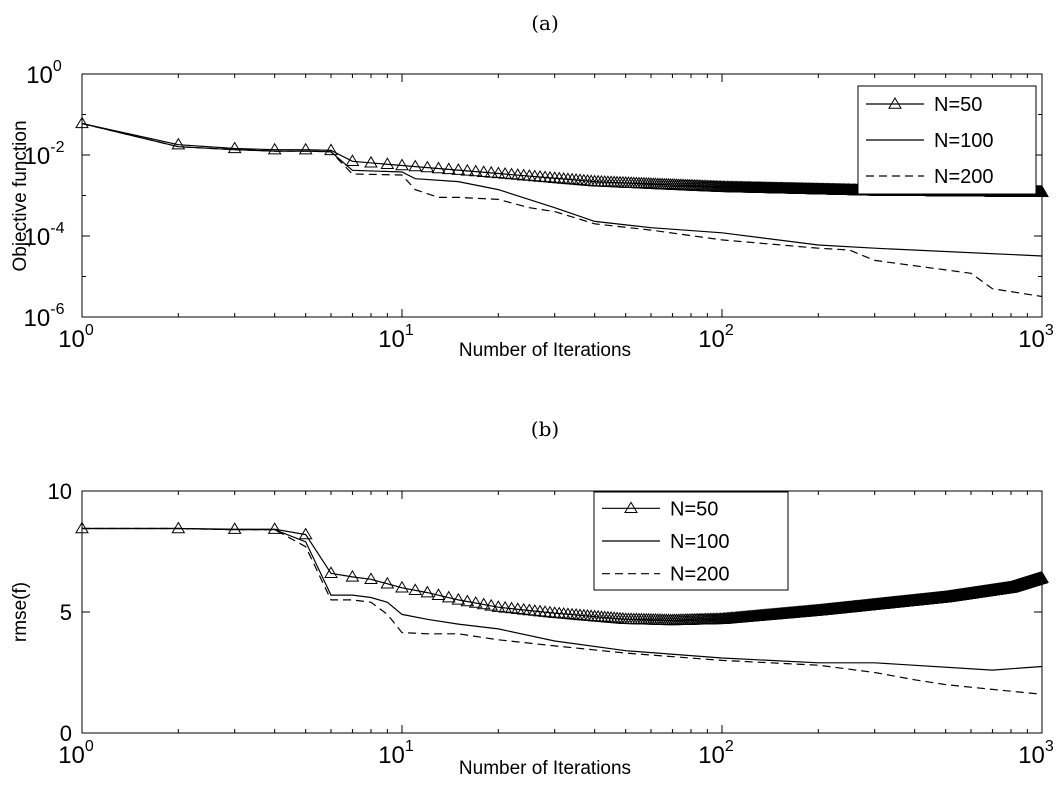 This screenshot has height=800, width=1064. Describe the element at coordinates (44, 154) in the screenshot. I see `y-tick-label: 10⁻²` at that location.